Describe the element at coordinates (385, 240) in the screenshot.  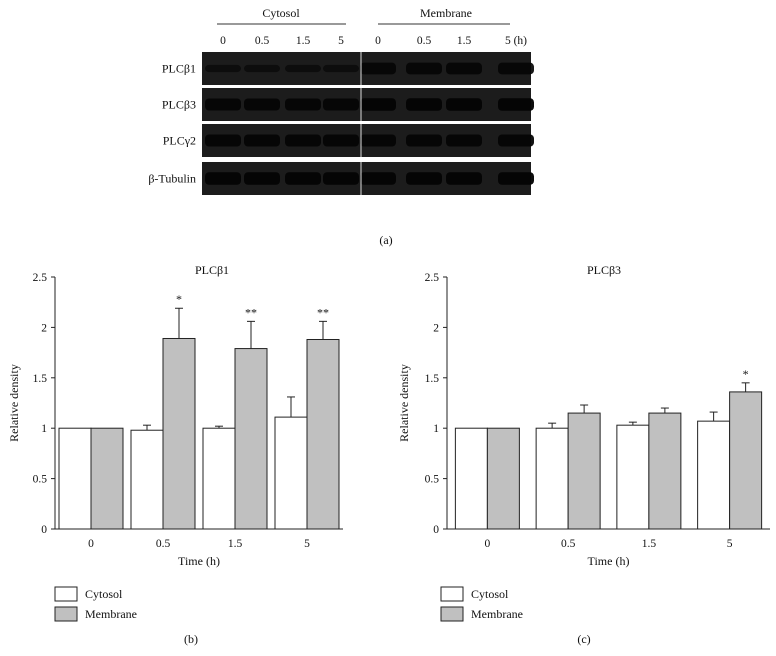
I see `panel-label-a: (a)` at that location.